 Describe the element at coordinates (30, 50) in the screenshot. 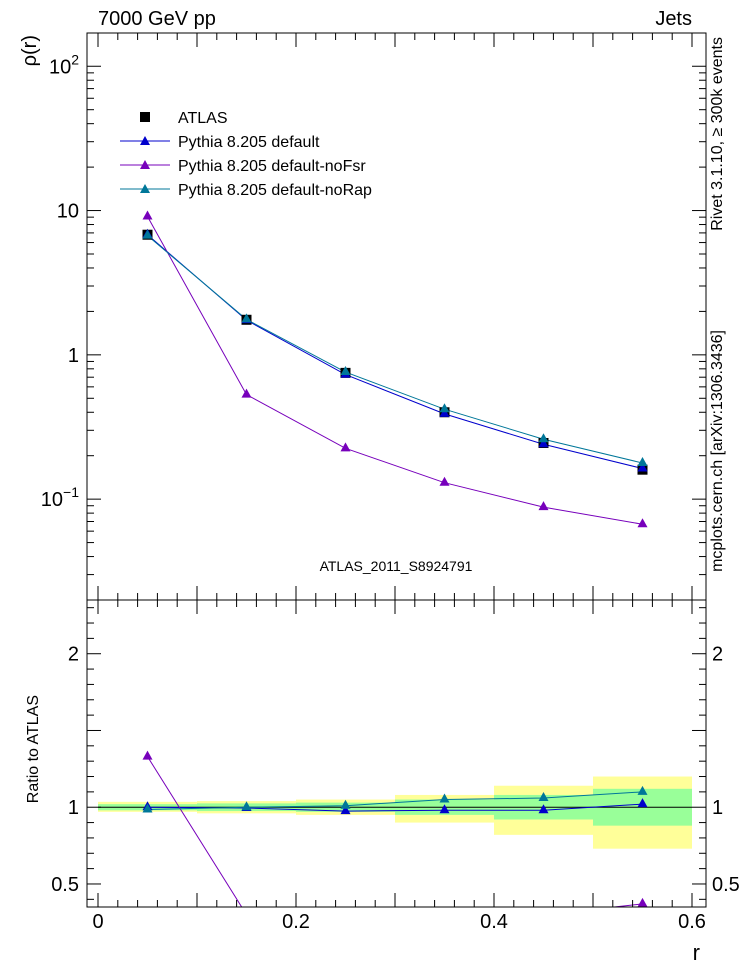

I see `main-ylabel: ρ(r)` at that location.